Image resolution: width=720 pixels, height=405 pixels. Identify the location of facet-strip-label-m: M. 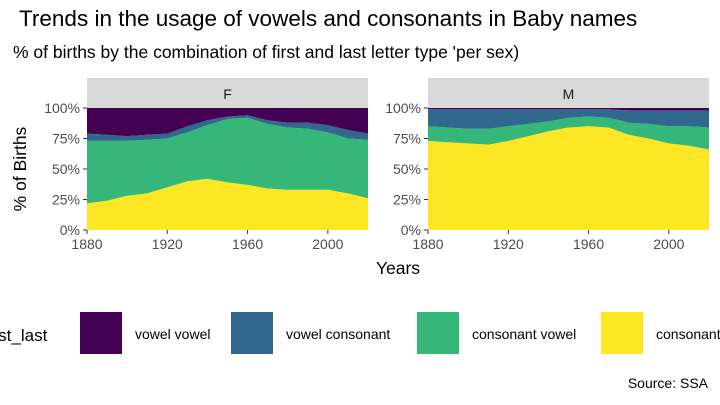
(569, 94).